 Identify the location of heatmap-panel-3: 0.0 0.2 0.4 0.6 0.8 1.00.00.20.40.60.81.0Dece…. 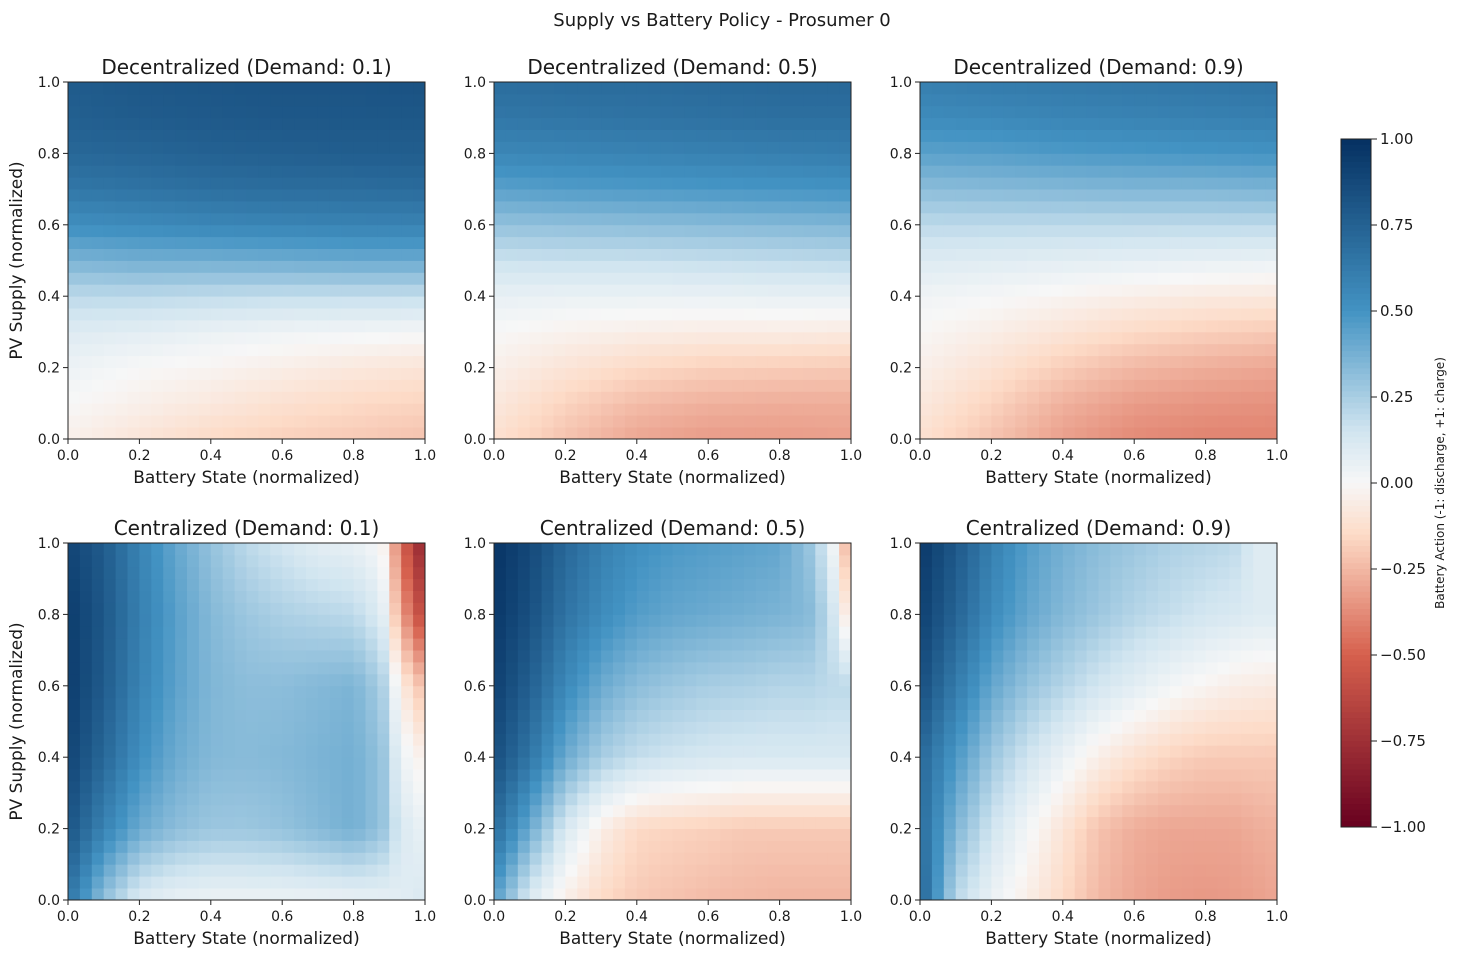
(1089, 271).